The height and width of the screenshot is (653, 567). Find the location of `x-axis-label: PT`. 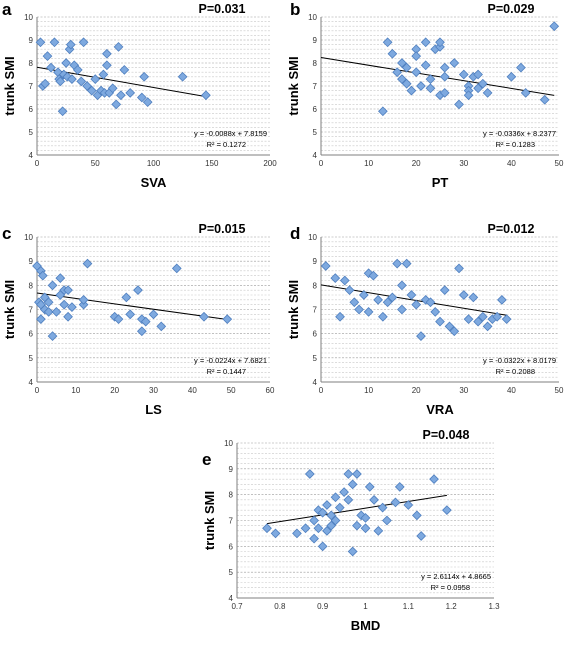

x-axis-label: PT is located at coordinates (440, 182).